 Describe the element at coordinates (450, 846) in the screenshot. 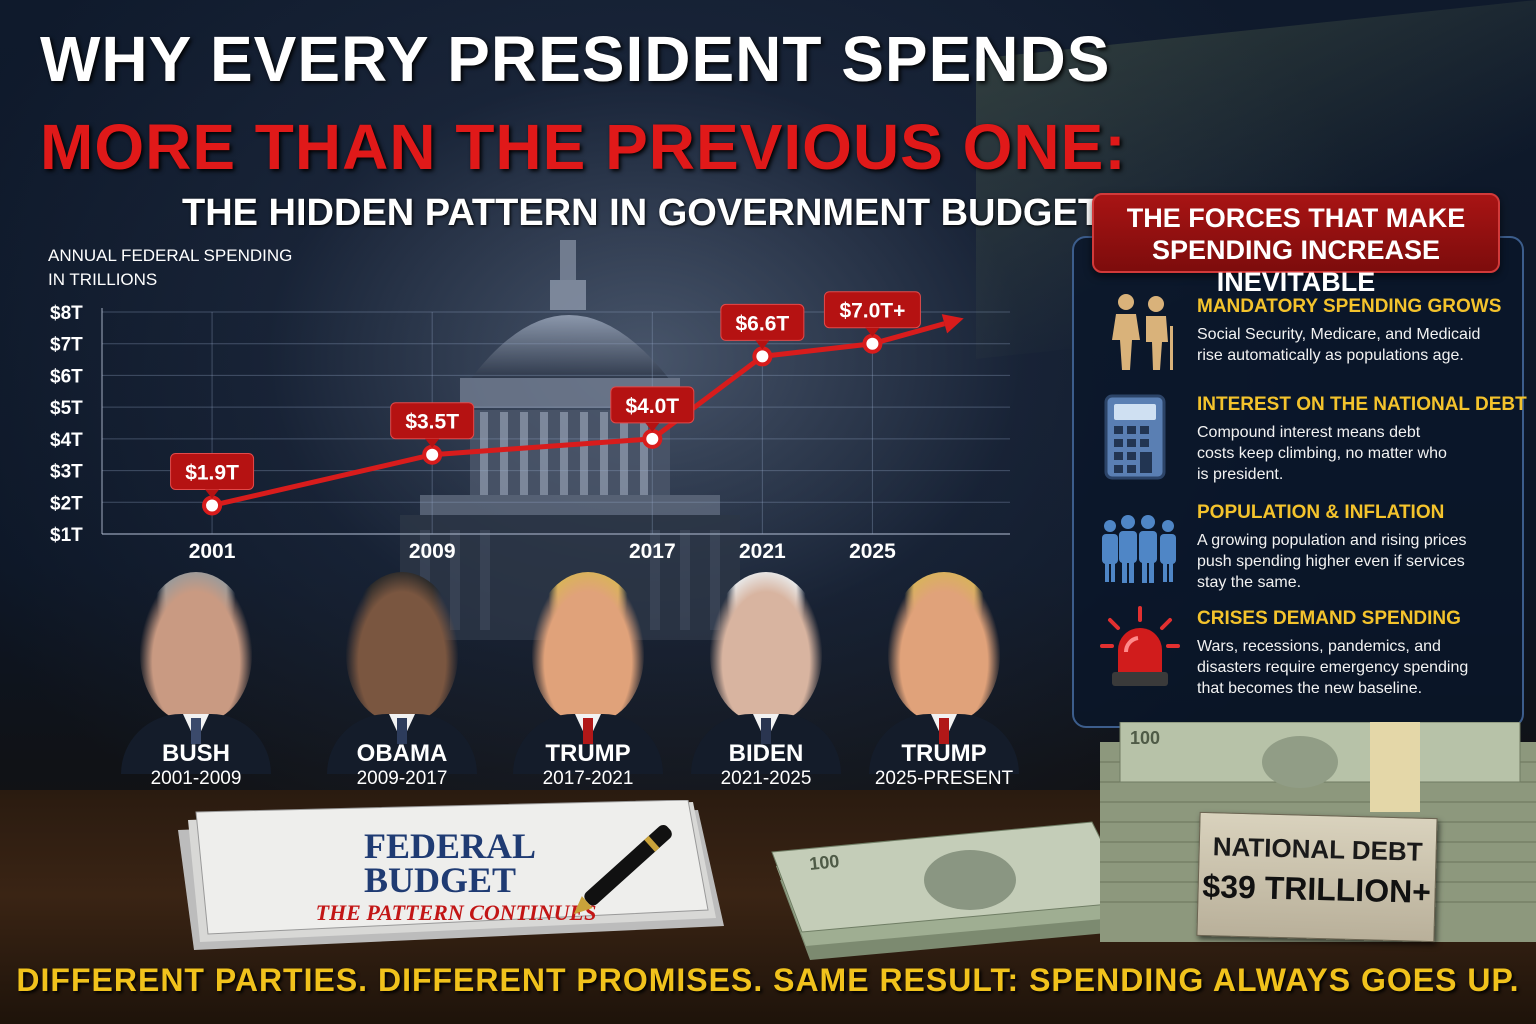

I see `paper-title-federal: FEDERAL` at that location.